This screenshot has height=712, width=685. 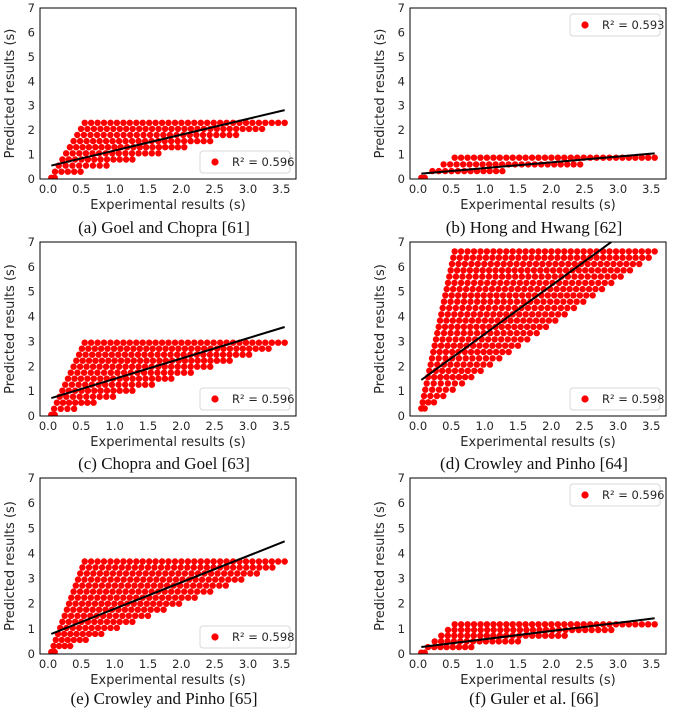 What do you see at coordinates (516, 311) in the screenshot?
I see `fit-line` at bounding box center [516, 311].